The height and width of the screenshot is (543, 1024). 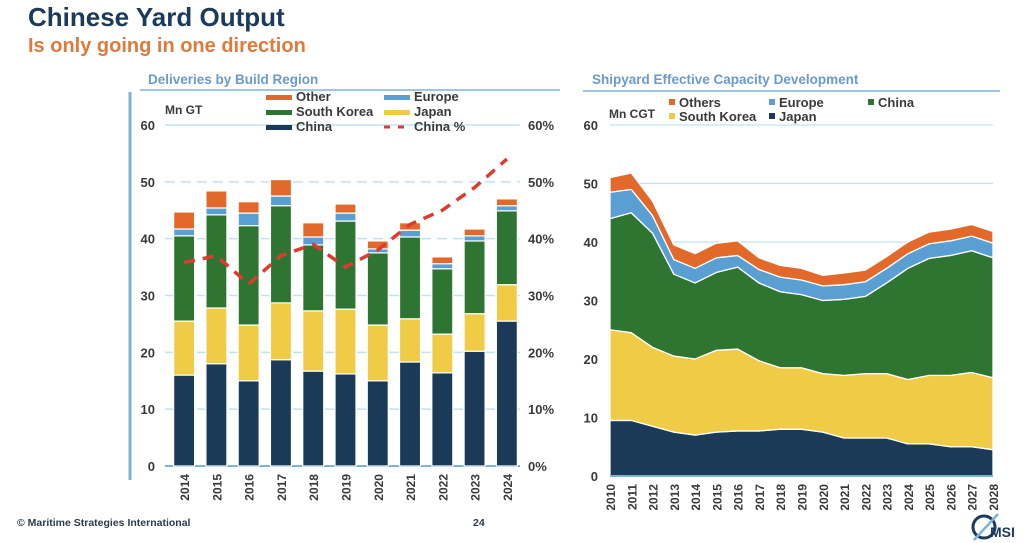 I want to click on left-chart-title: Deliveries by Build Region, so click(x=233, y=79).